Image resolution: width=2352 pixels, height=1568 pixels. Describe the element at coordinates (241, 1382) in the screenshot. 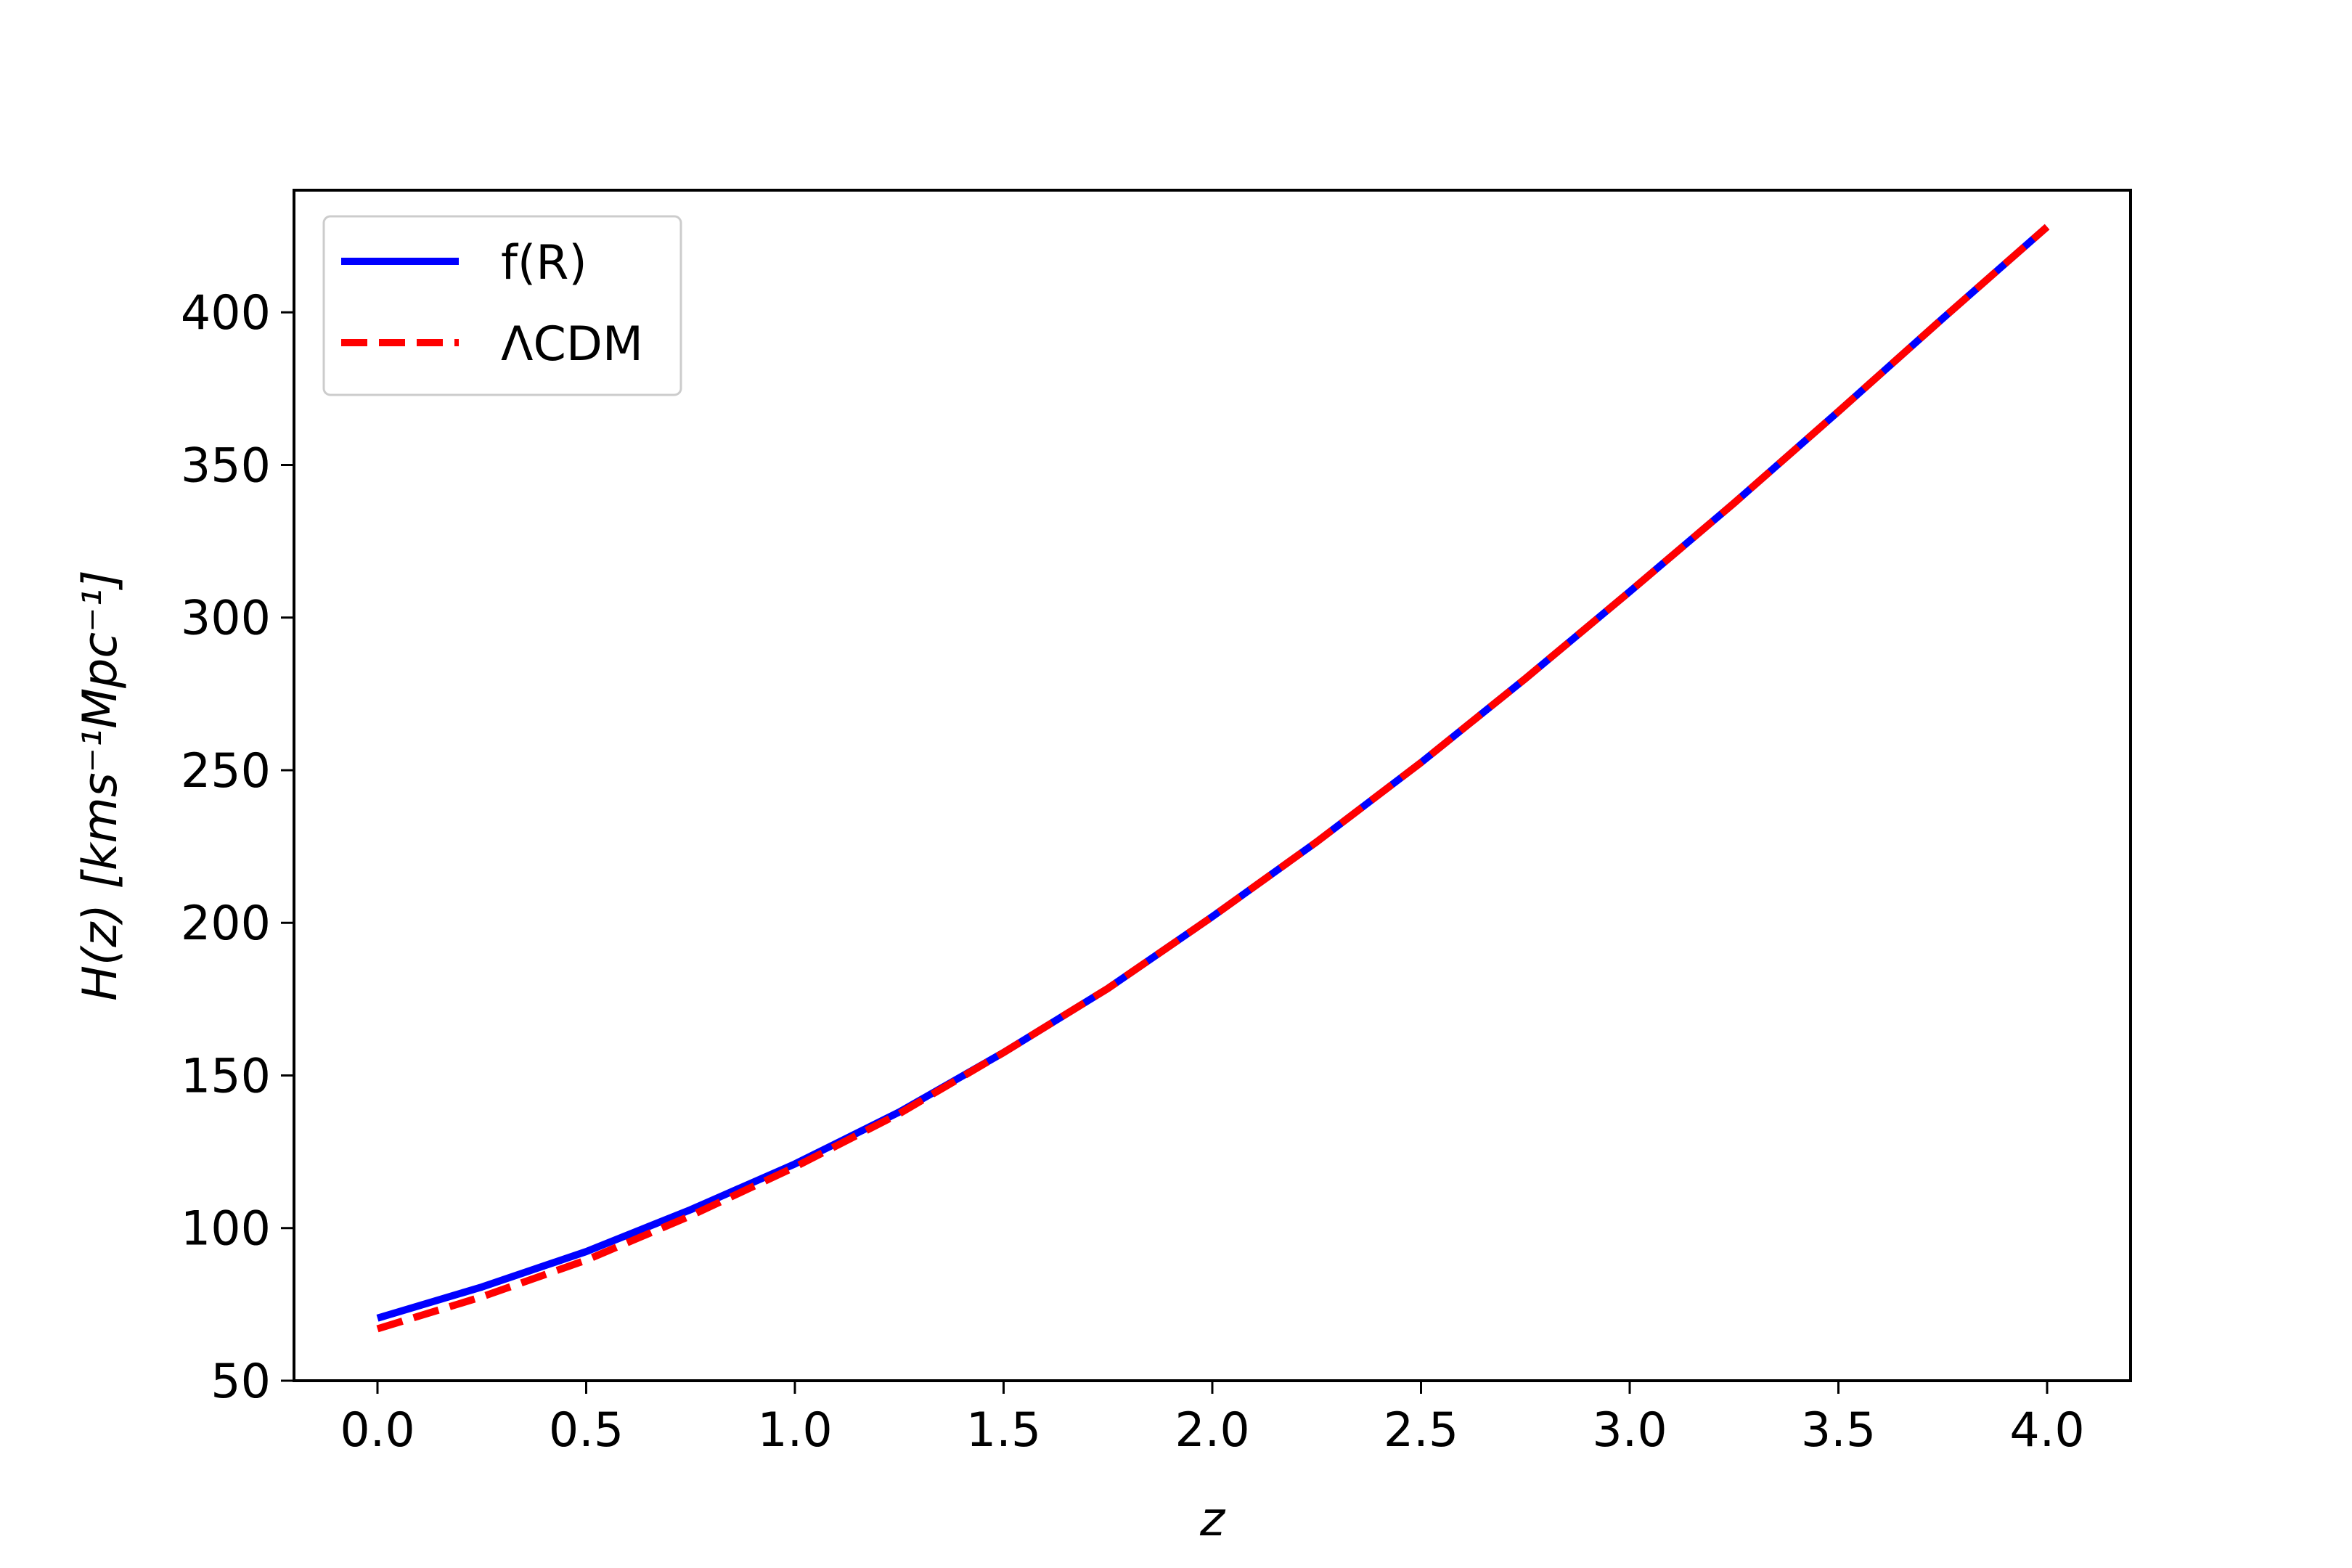

I see `y-tick-label: 50` at that location.